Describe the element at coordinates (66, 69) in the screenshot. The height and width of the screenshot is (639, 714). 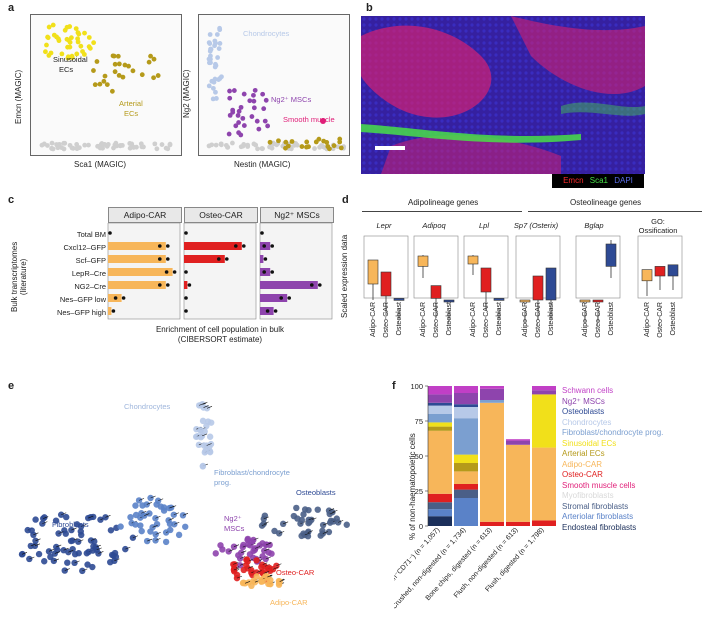
I see `label-ecs-1: ECs` at that location.